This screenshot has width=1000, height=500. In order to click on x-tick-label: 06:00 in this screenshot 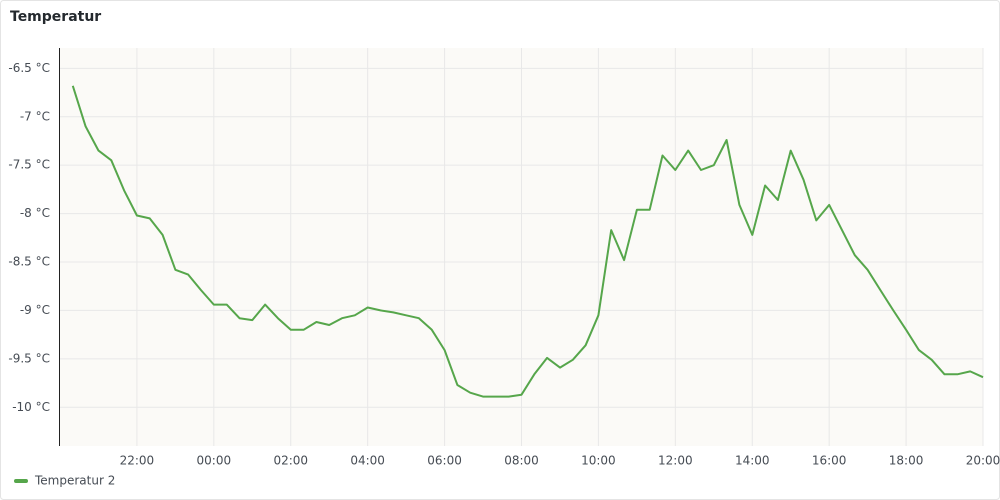, I will do `click(444, 461)`.